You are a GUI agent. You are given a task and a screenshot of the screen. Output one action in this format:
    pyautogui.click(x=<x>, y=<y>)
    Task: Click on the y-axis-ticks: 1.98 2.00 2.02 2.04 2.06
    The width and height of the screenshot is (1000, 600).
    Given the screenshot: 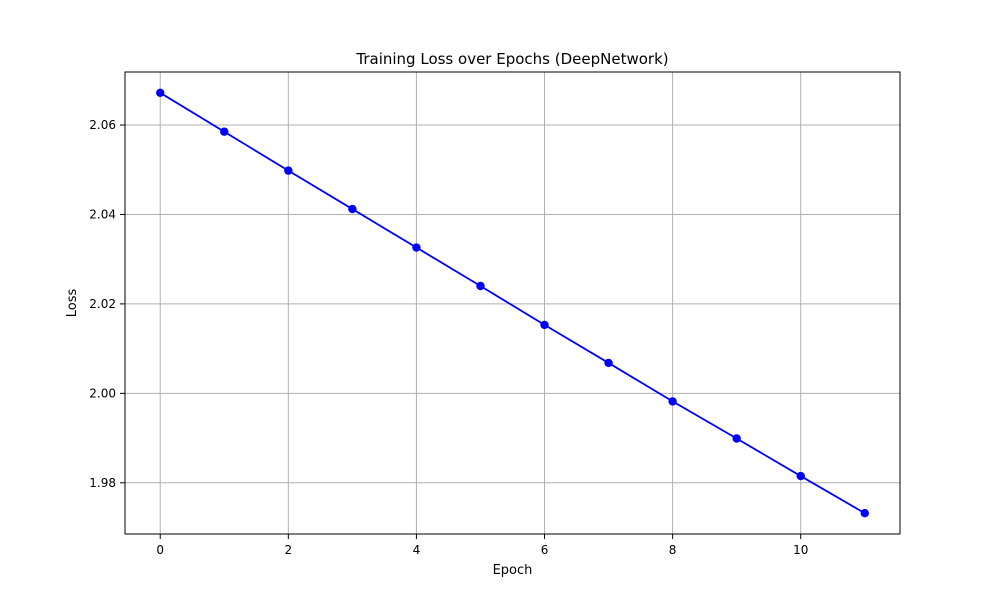 What is the action you would take?
    pyautogui.click(x=107, y=304)
    